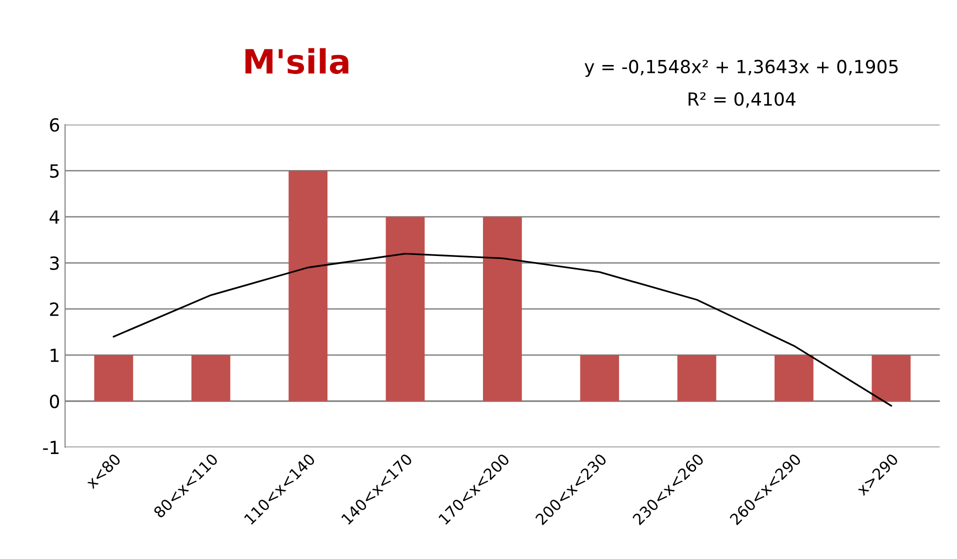 The width and height of the screenshot is (957, 559). I want to click on text: R² = 0,4104, so click(742, 100).